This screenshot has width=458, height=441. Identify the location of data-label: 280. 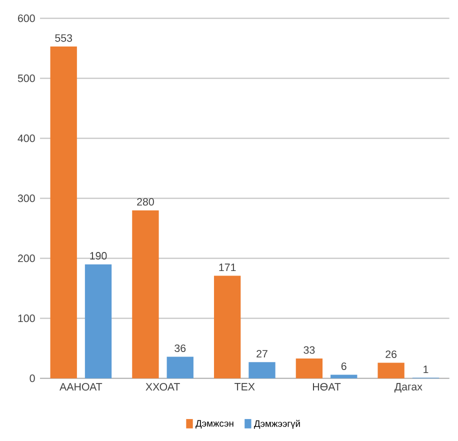
(145, 202).